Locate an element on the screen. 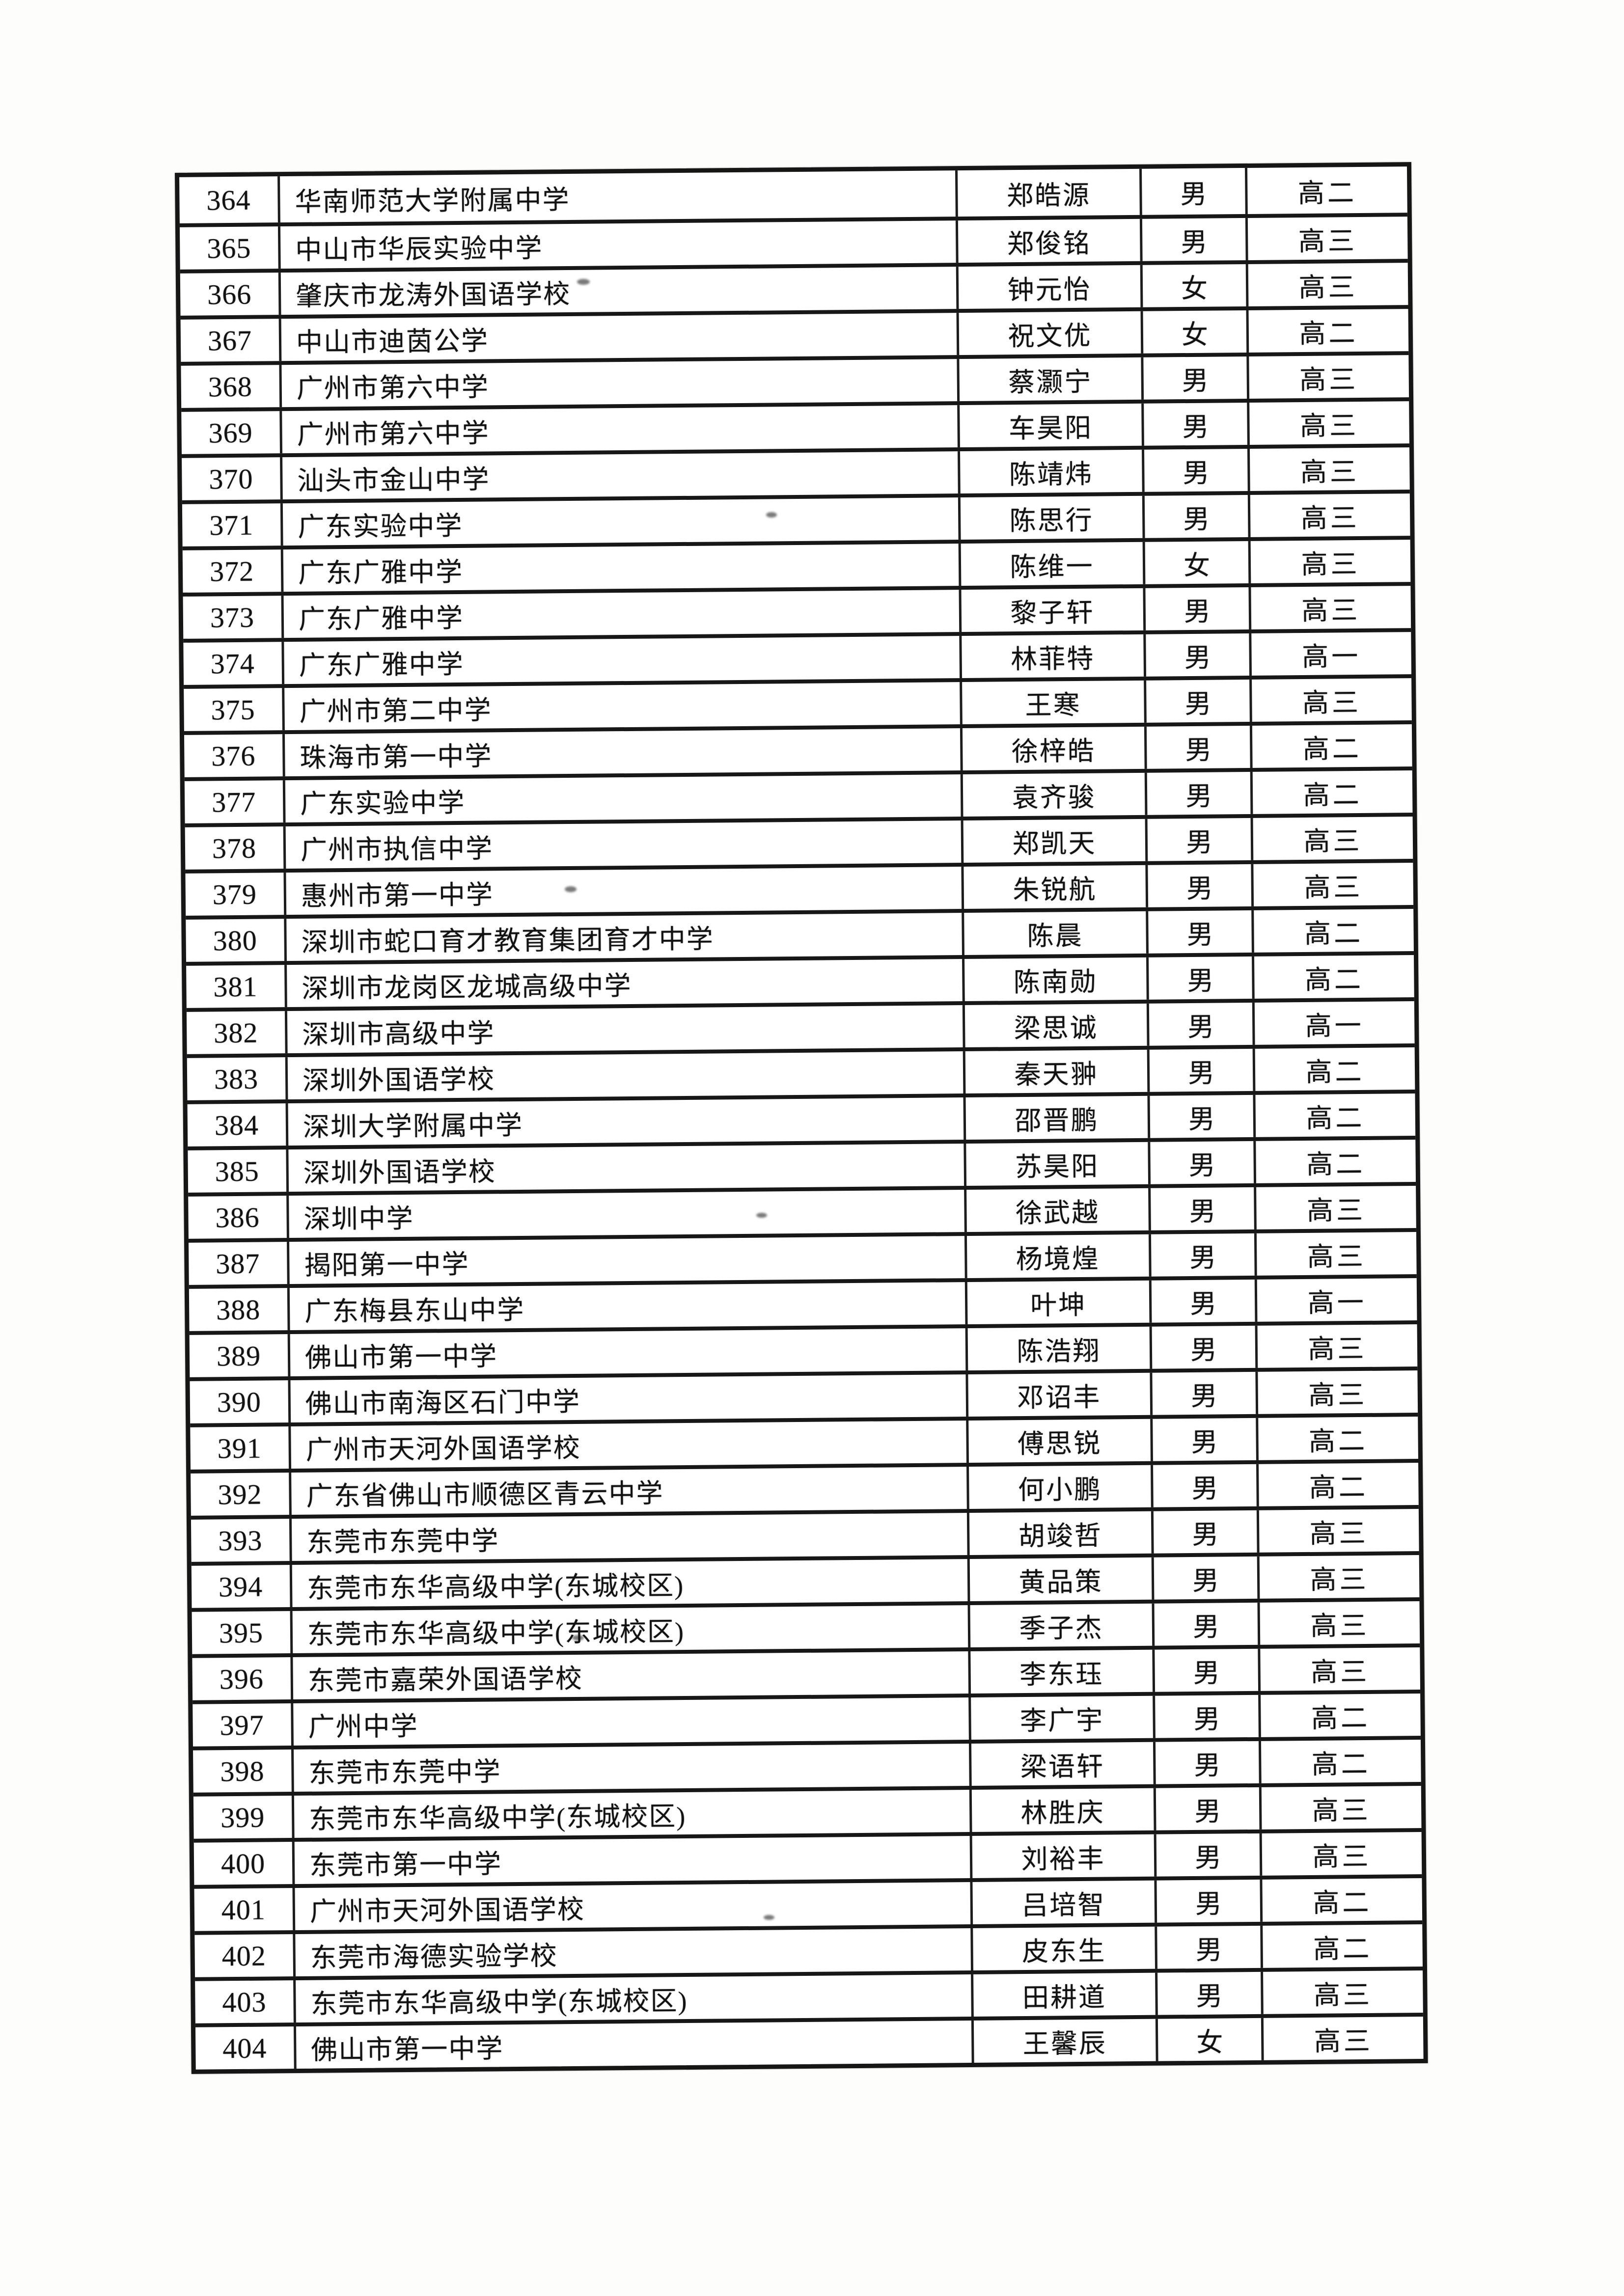 This screenshot has height=2296, width=1624. cell-number: 398 is located at coordinates (242, 1771).